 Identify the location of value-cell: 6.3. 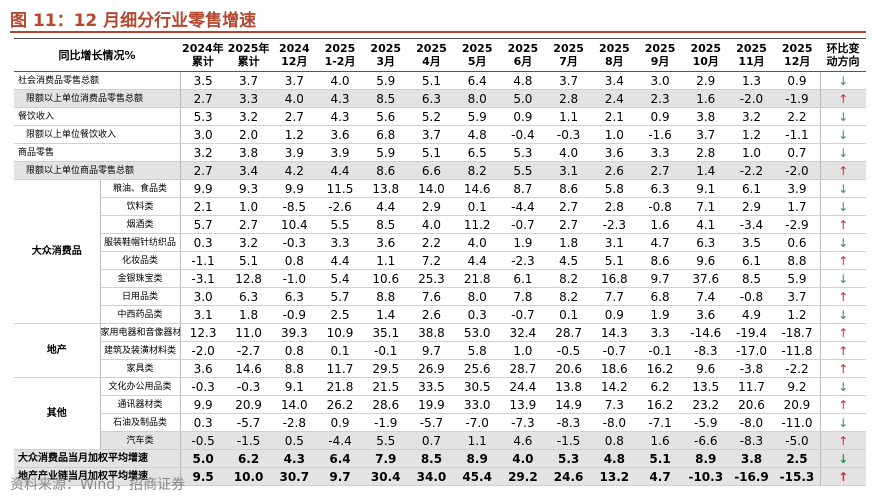
(705, 242).